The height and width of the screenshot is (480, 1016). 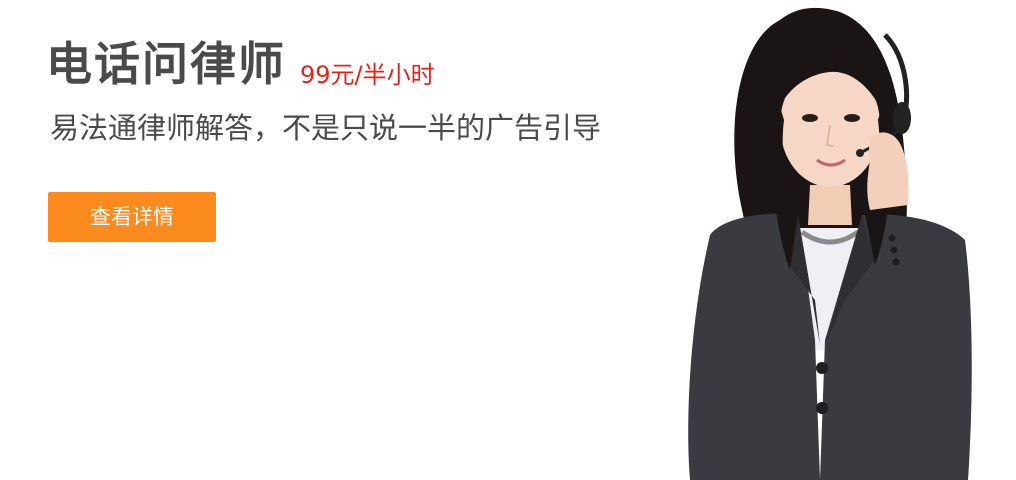 What do you see at coordinates (367, 75) in the screenshot?
I see `price-label: 99元/半小时` at bounding box center [367, 75].